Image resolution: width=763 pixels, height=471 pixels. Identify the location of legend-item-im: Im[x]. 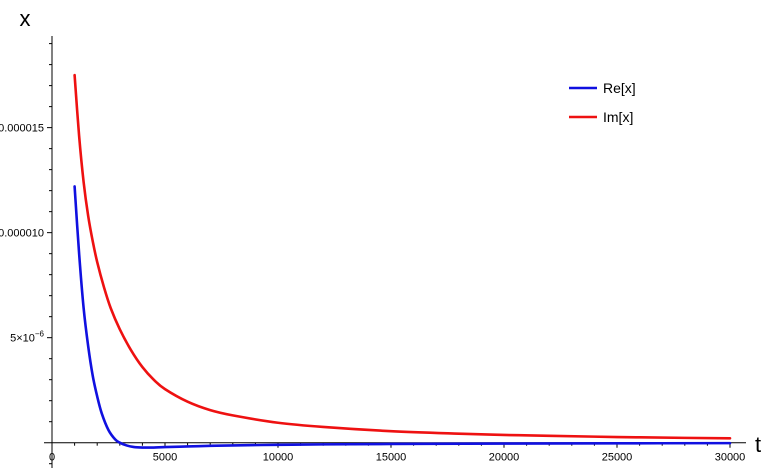
(601, 117).